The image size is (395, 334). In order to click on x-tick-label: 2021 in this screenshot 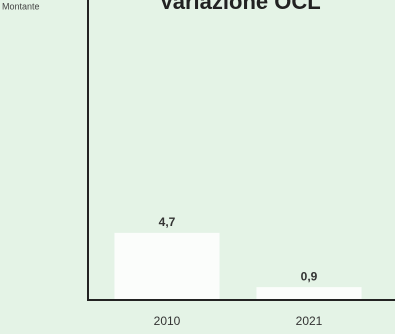, I will do `click(309, 321)`.